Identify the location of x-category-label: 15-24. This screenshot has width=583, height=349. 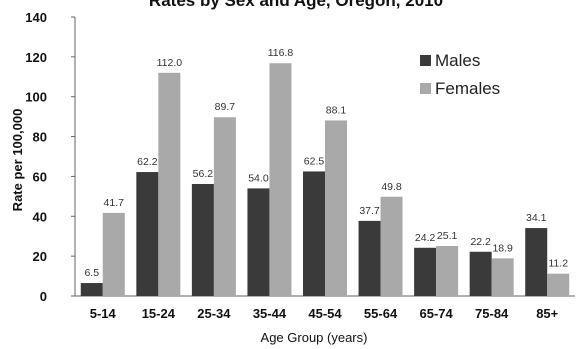
(159, 313).